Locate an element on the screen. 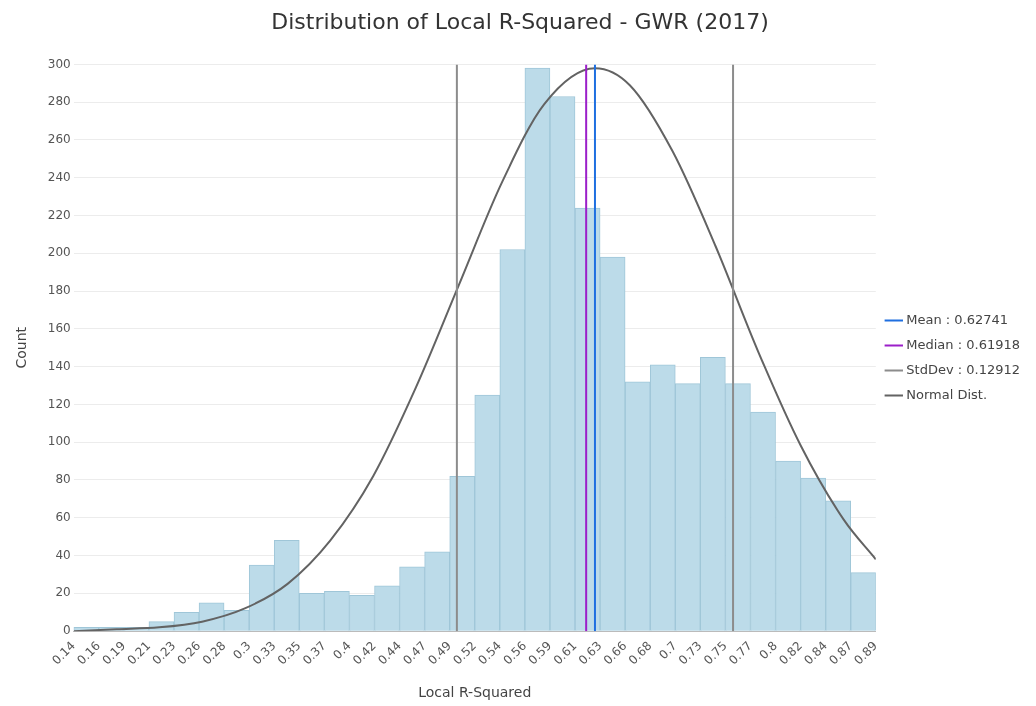 The image size is (1036, 706). x-axis-title: Local R-Squared is located at coordinates (475, 692).